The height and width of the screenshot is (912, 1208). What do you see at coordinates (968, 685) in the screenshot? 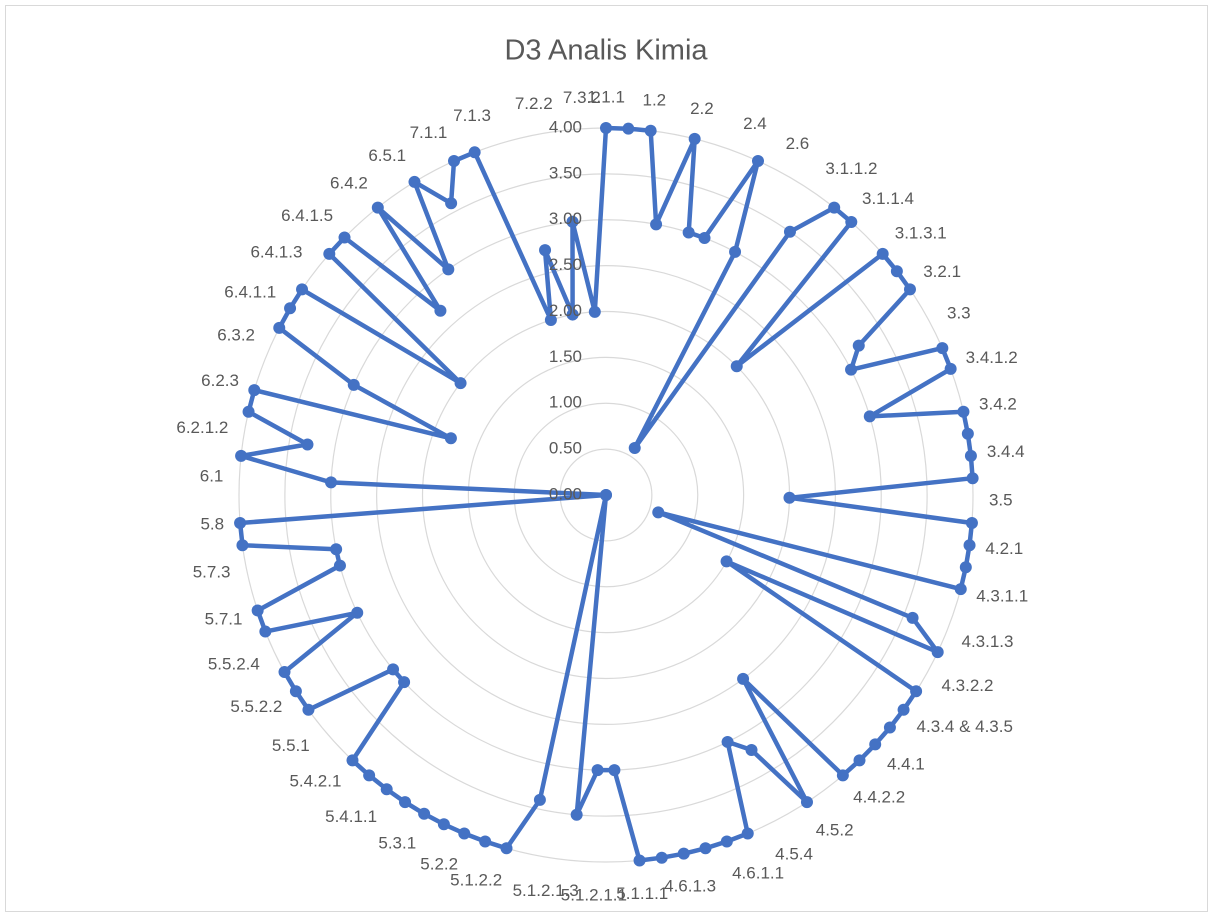
I see `category-label: 4.3.2.2` at bounding box center [968, 685].